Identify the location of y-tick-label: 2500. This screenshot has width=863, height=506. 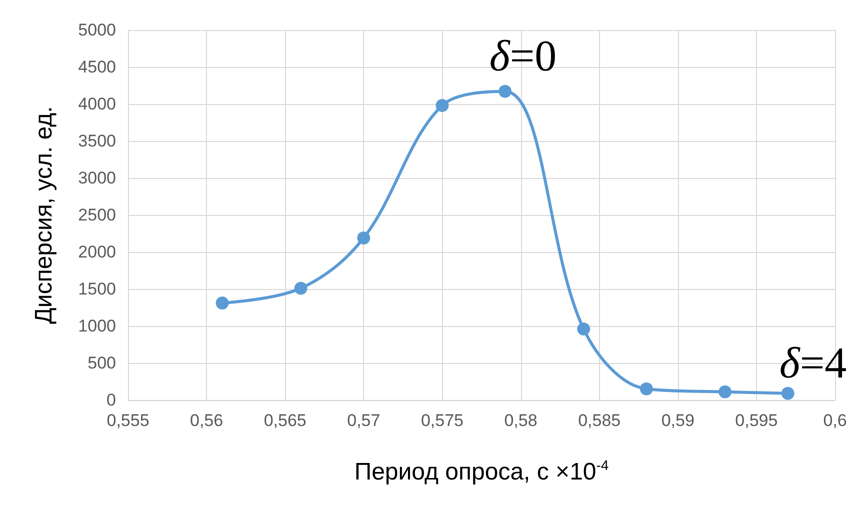
(97, 215).